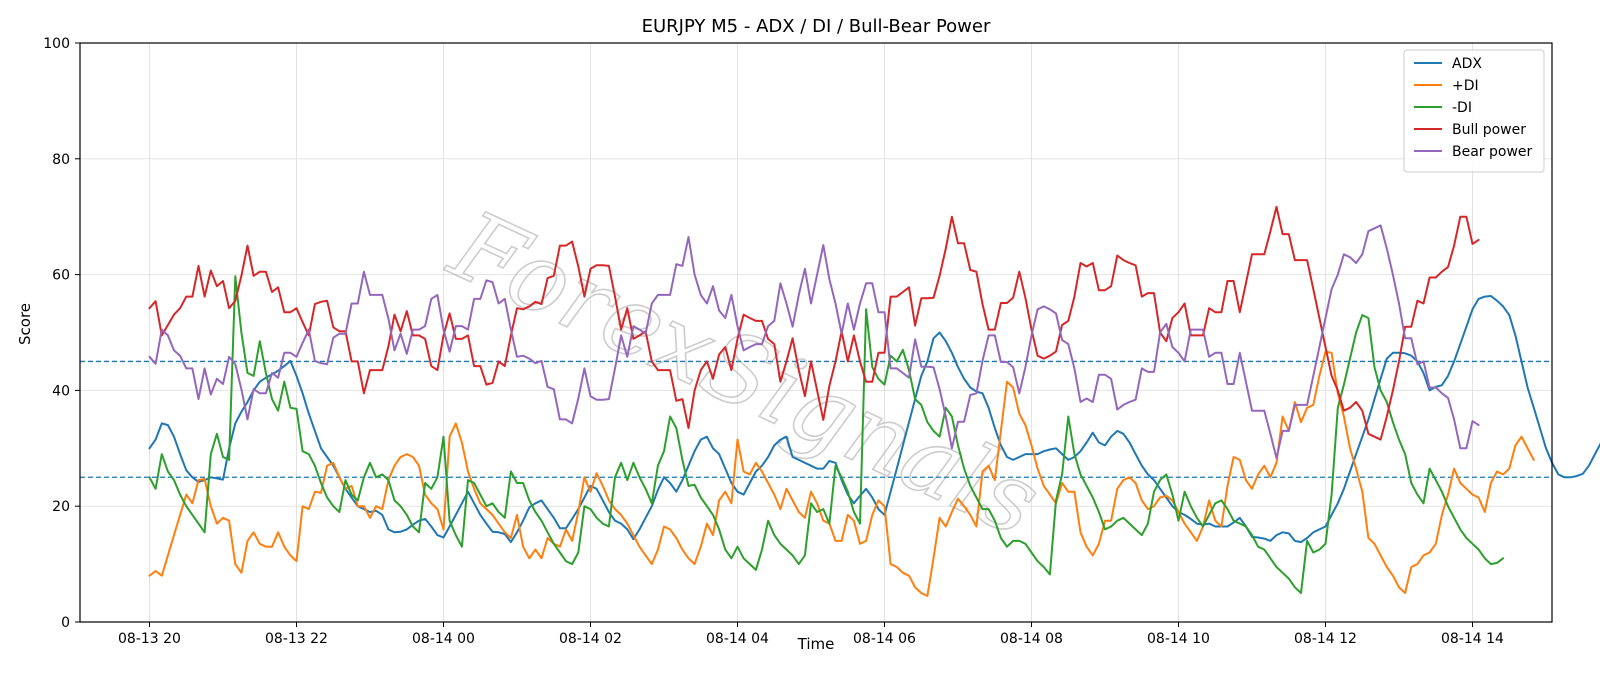 The height and width of the screenshot is (686, 1600). What do you see at coordinates (1489, 130) in the screenshot?
I see `legend-label: Bull power` at bounding box center [1489, 130].